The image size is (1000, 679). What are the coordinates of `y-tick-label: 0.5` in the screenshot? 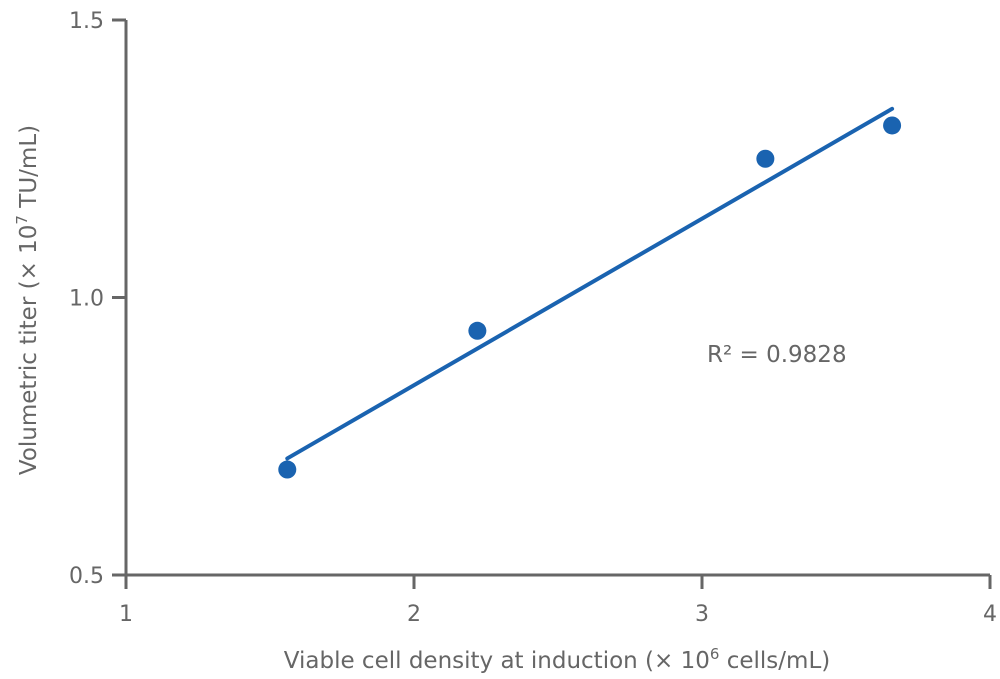 It's located at (86, 576).